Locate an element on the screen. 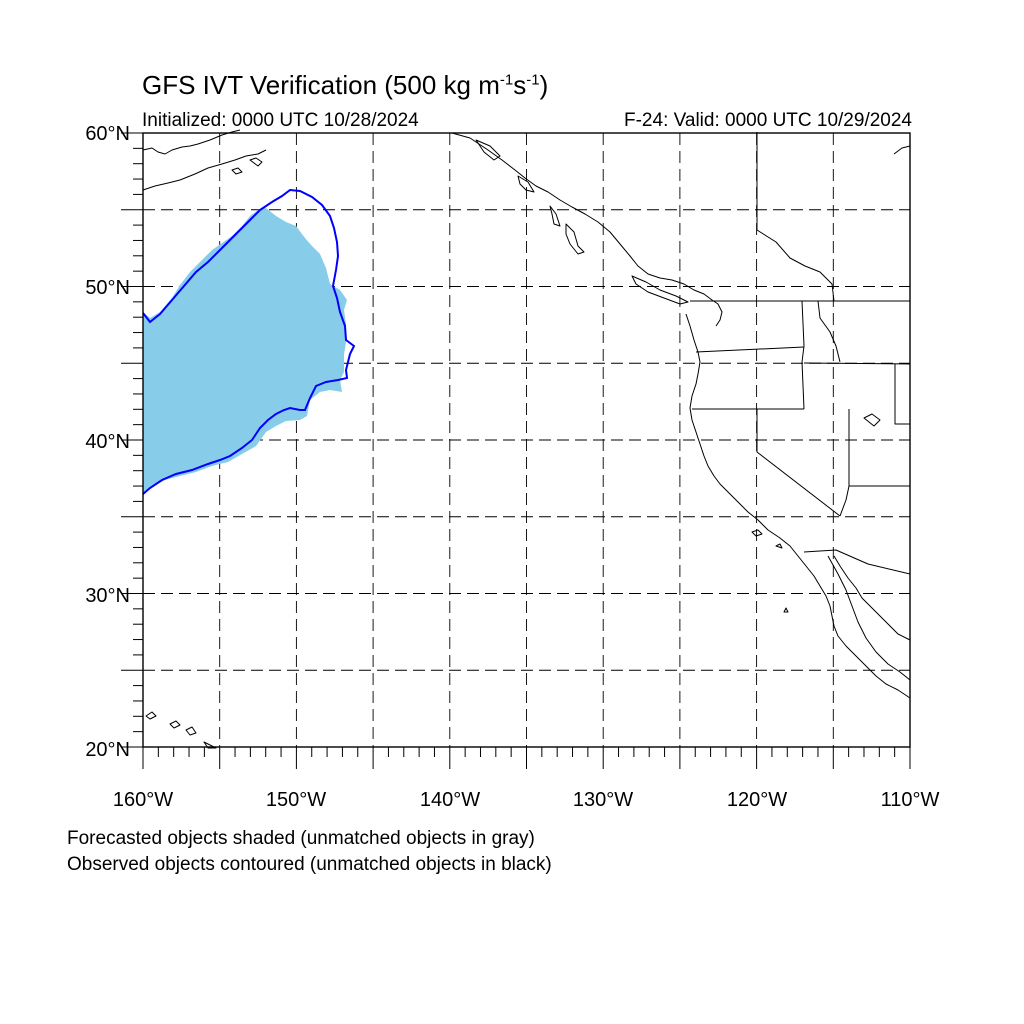  initialized-label: Initialized: 0000 UTC 10/28/2024 is located at coordinates (280, 120).